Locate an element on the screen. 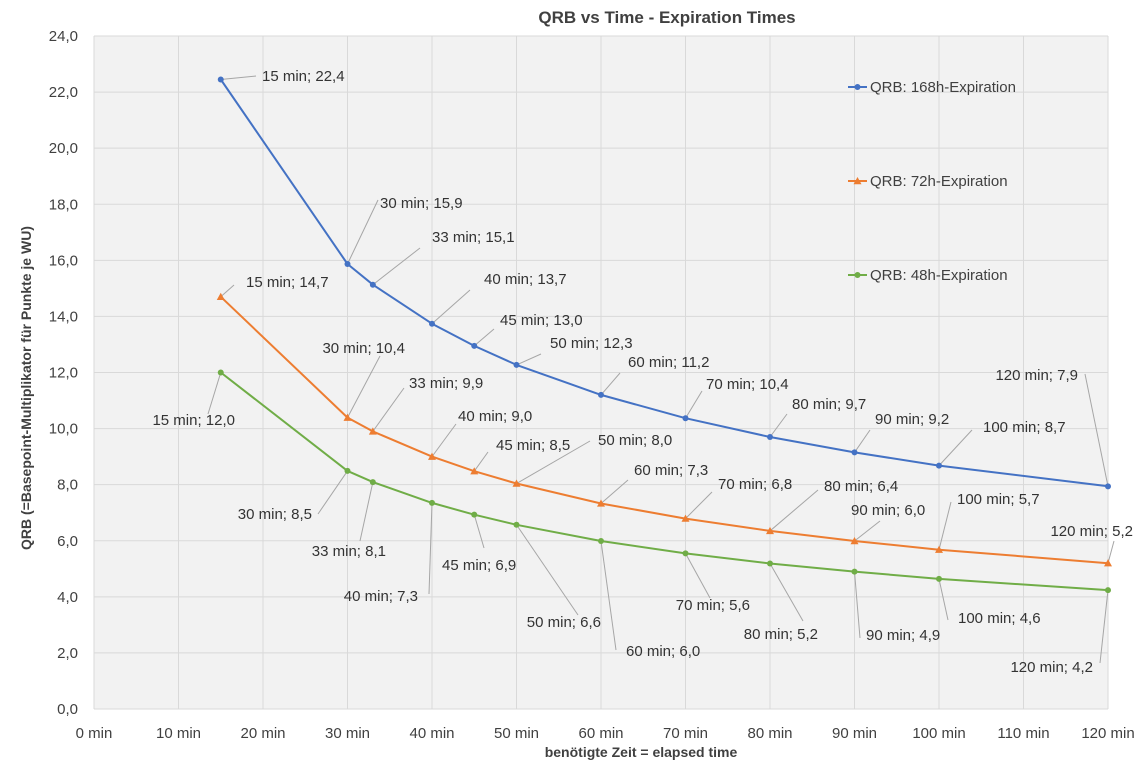 The height and width of the screenshot is (763, 1146). data-label: 100 min; 4,6 is located at coordinates (999, 618).